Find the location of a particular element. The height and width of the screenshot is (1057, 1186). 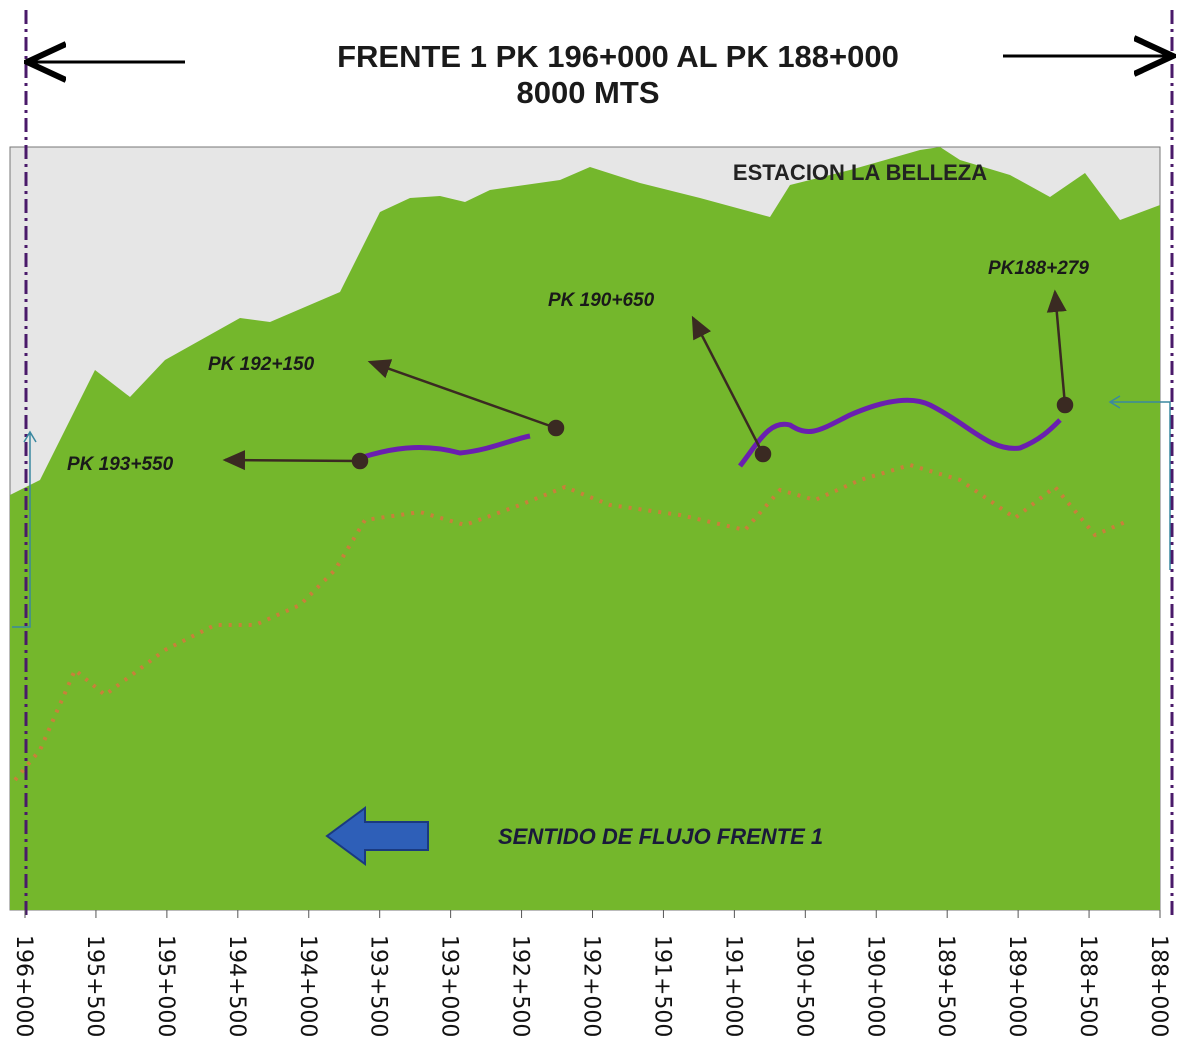

x-tick-label: 191+000 is located at coordinates (732, 986).